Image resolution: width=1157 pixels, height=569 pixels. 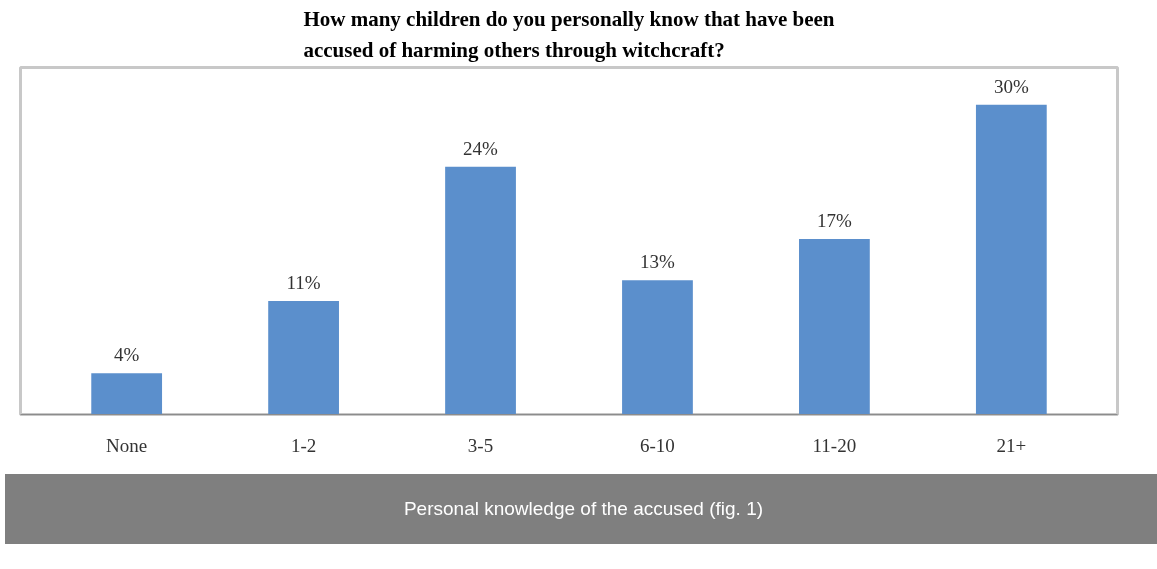 What do you see at coordinates (481, 148) in the screenshot?
I see `data-label: 24%` at bounding box center [481, 148].